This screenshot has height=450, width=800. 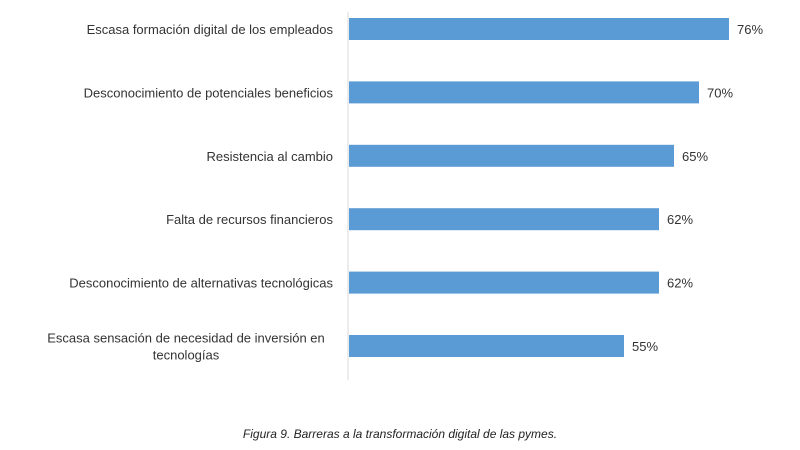 I want to click on value-label-3: 65%, so click(x=695, y=156).